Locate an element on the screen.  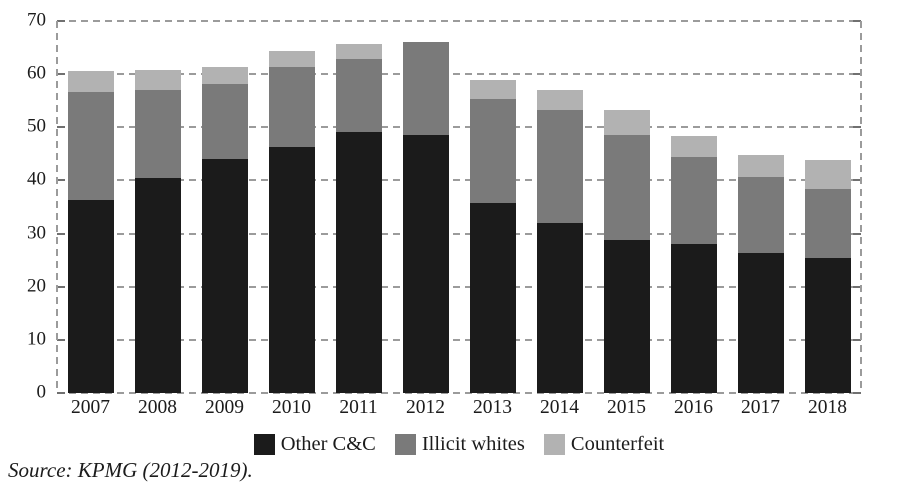
bar-slot-2015 is located at coordinates (626, 207).